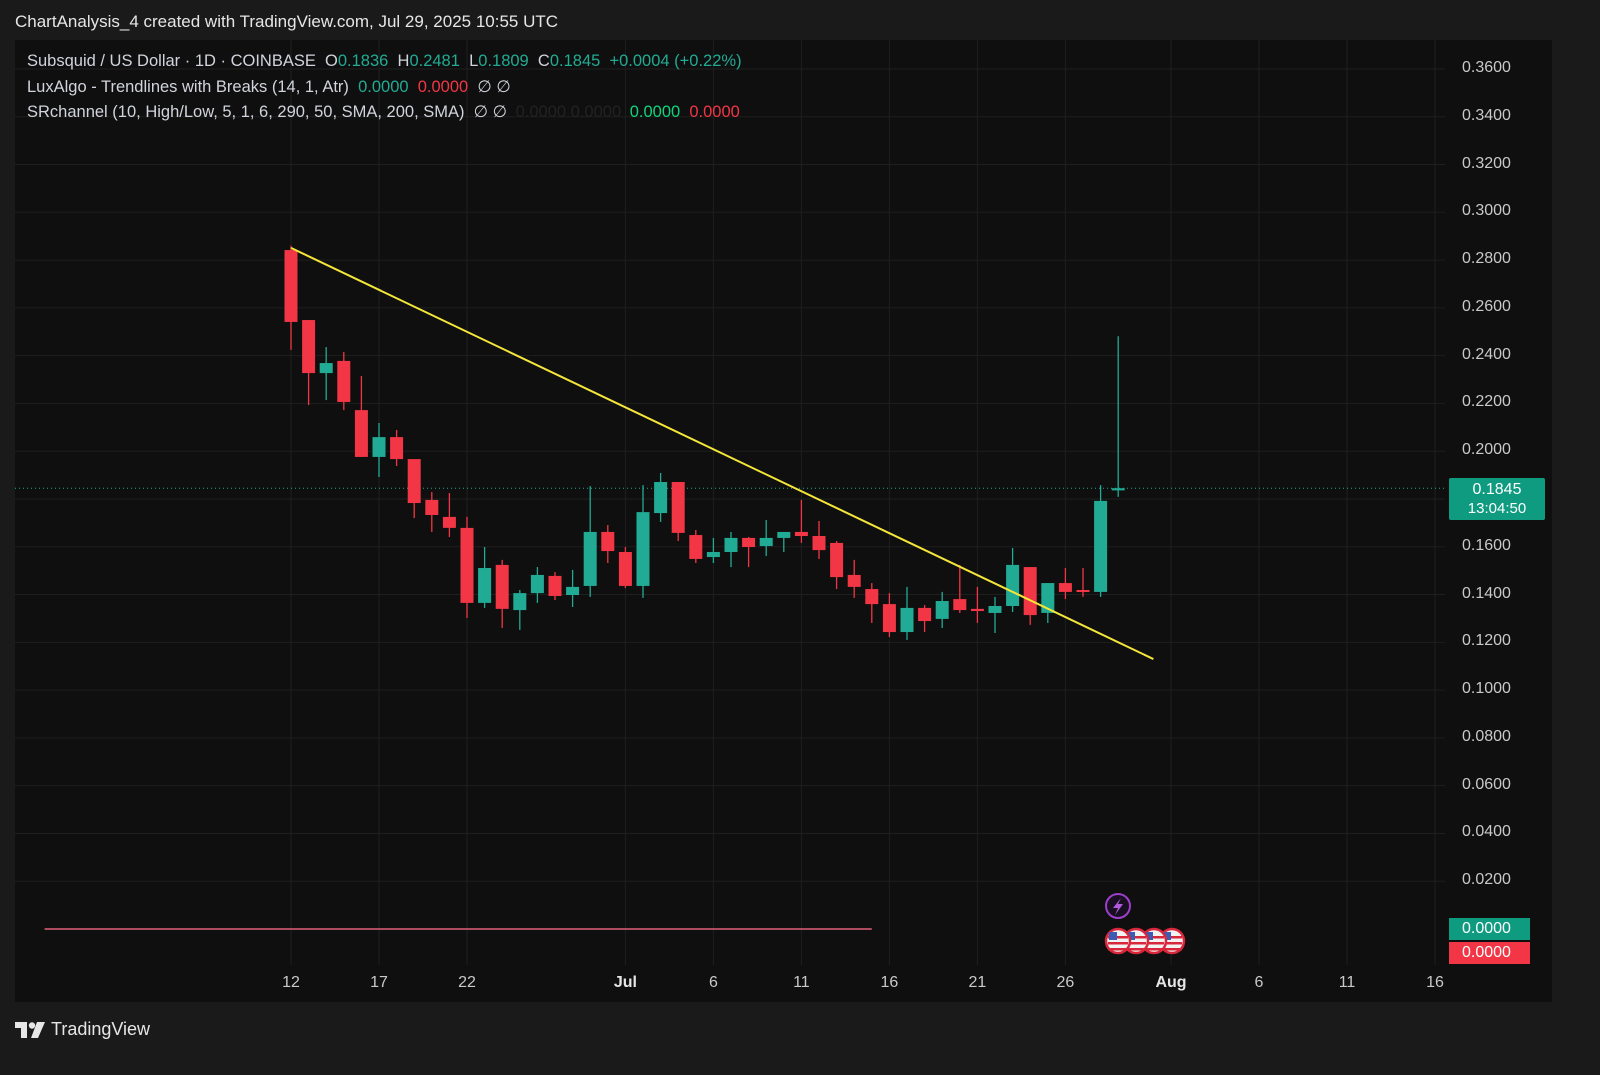  What do you see at coordinates (1489, 953) in the screenshot?
I see `indicator-tag-red: 0.0000` at bounding box center [1489, 953].